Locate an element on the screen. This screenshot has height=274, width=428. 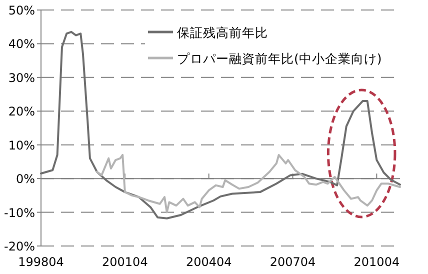
y-tick-label: 40% is located at coordinates (21, 44).